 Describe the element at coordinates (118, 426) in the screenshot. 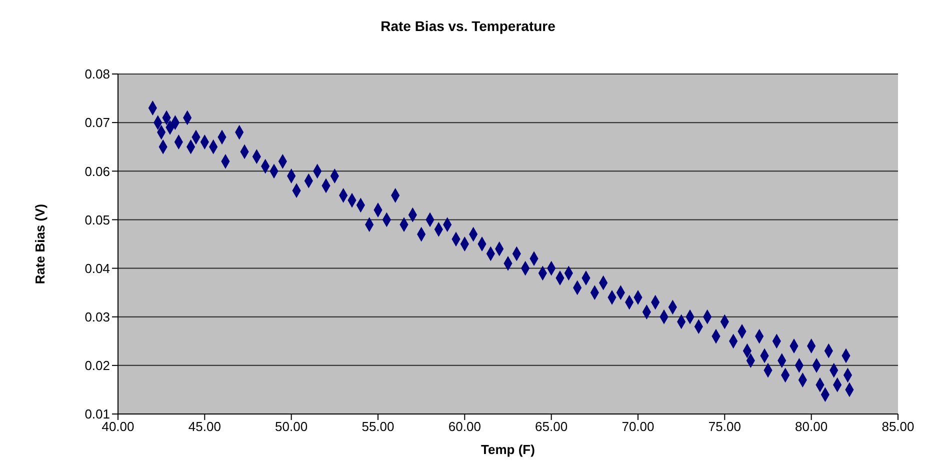

I see `x-tick-label: 40.00` at that location.